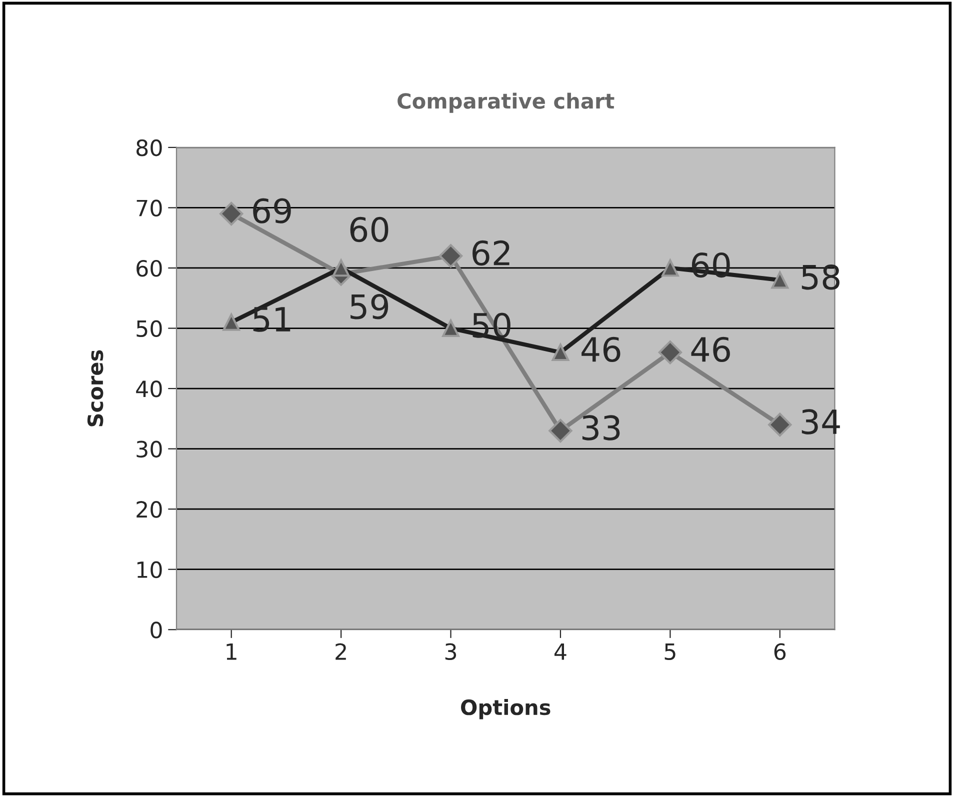 Image resolution: width=954 pixels, height=797 pixels. What do you see at coordinates (156, 630) in the screenshot?
I see `y-tick-label: 0` at bounding box center [156, 630].